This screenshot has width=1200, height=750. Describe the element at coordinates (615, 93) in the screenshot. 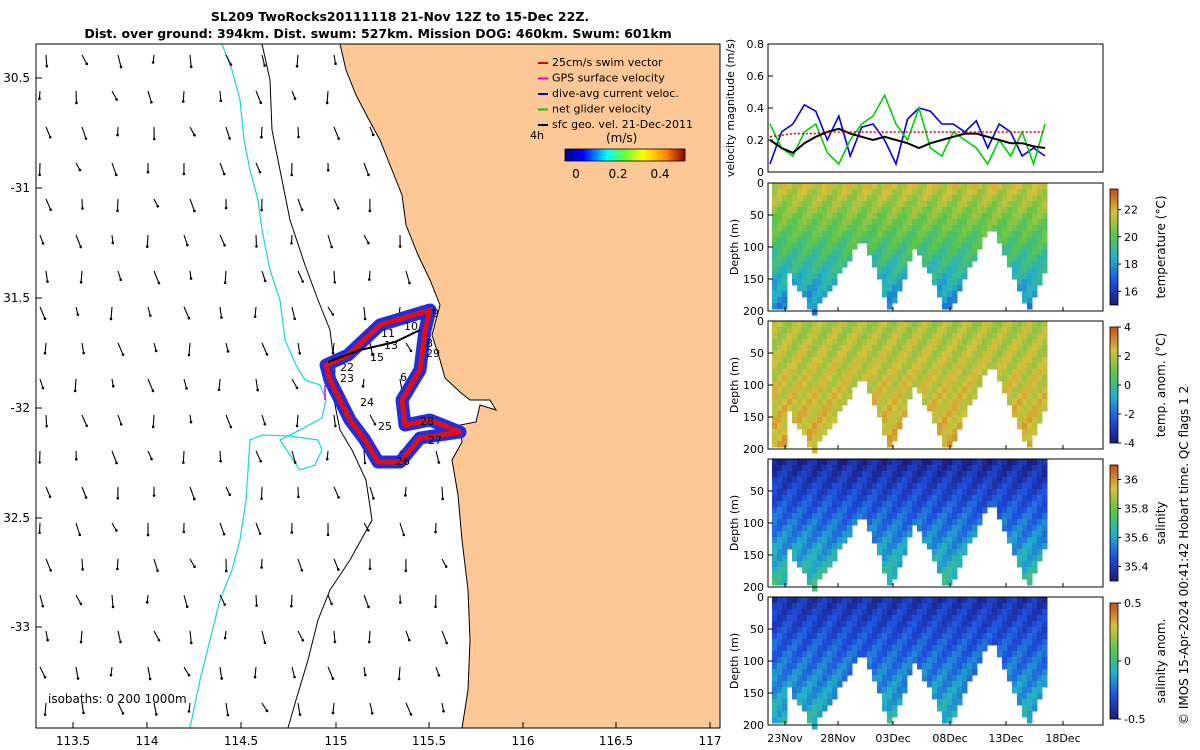

I see `svg-text: dive-avg current veloc.` at that location.